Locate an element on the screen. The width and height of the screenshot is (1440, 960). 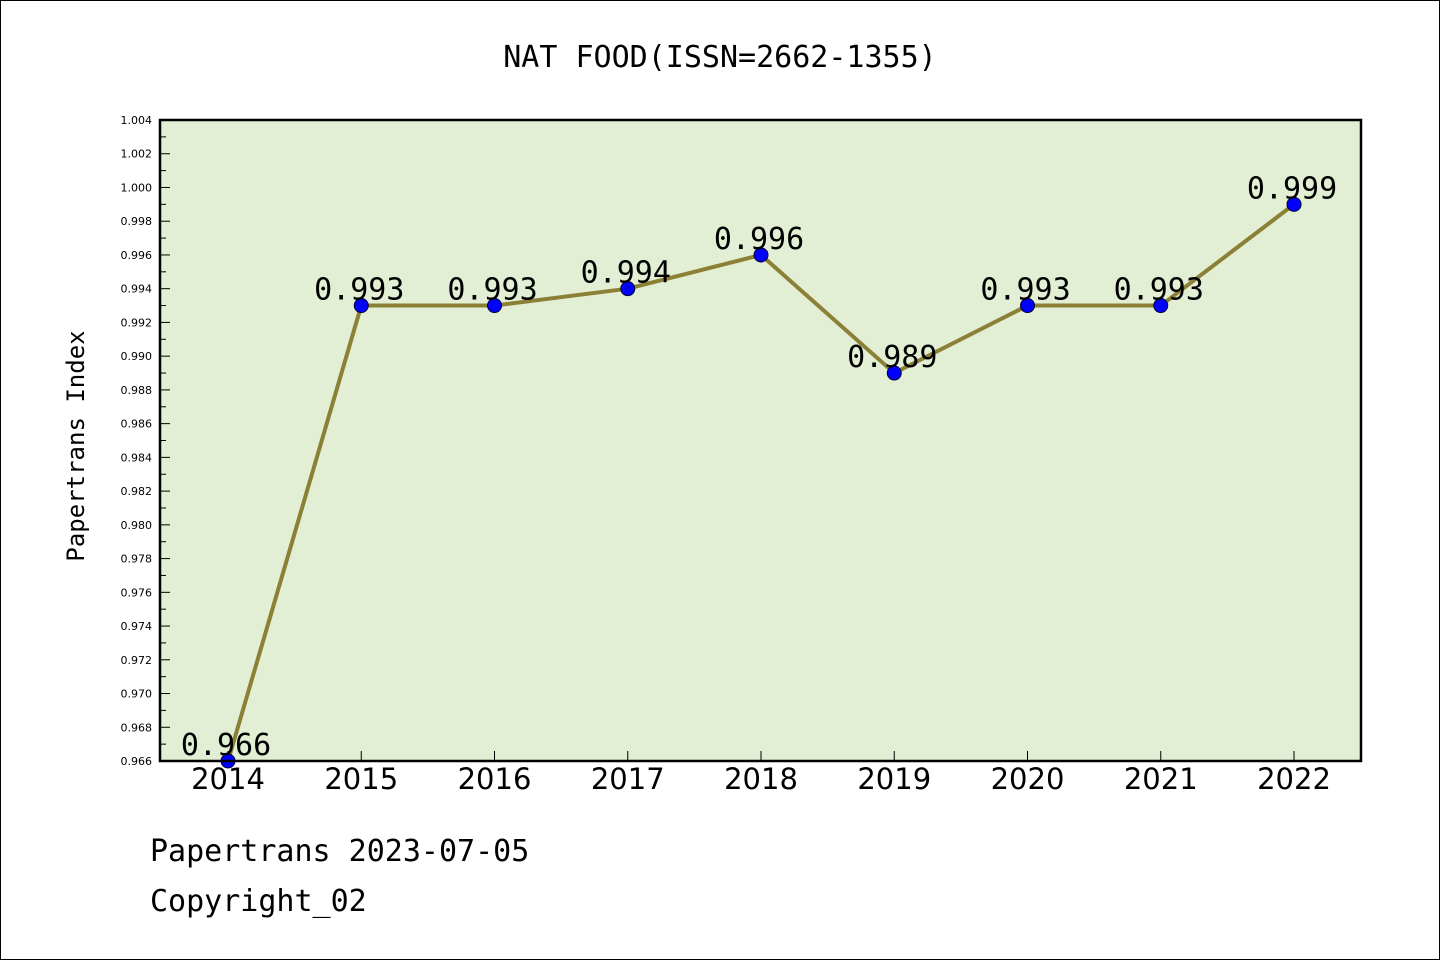
y-tick-label: 0.980 is located at coordinates (137, 525).